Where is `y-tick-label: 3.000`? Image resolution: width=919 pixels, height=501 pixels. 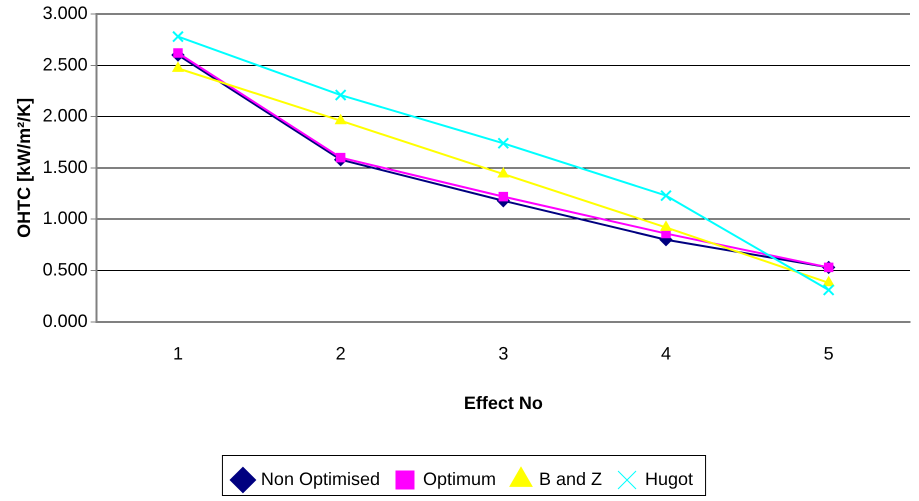 y-tick-label: 3.000 is located at coordinates (65, 12).